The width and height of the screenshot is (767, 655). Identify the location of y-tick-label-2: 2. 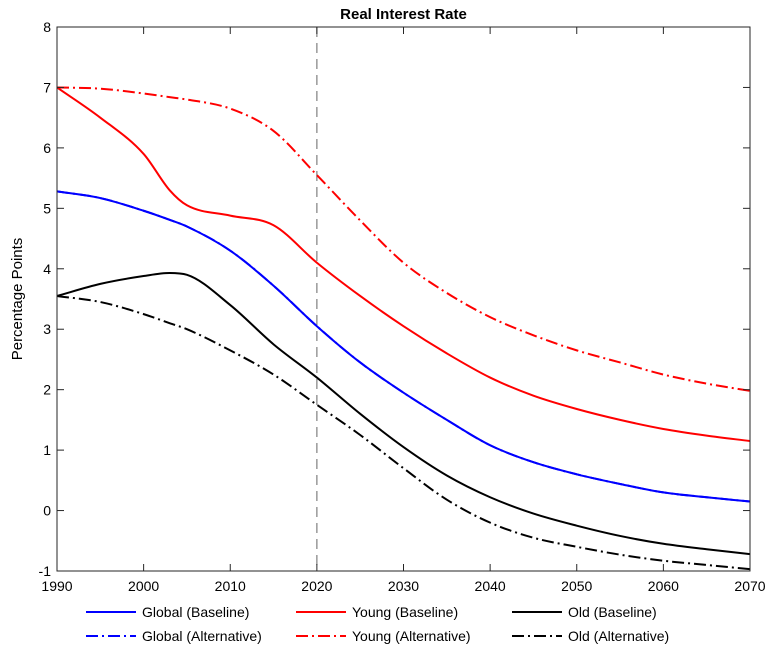
(47, 390).